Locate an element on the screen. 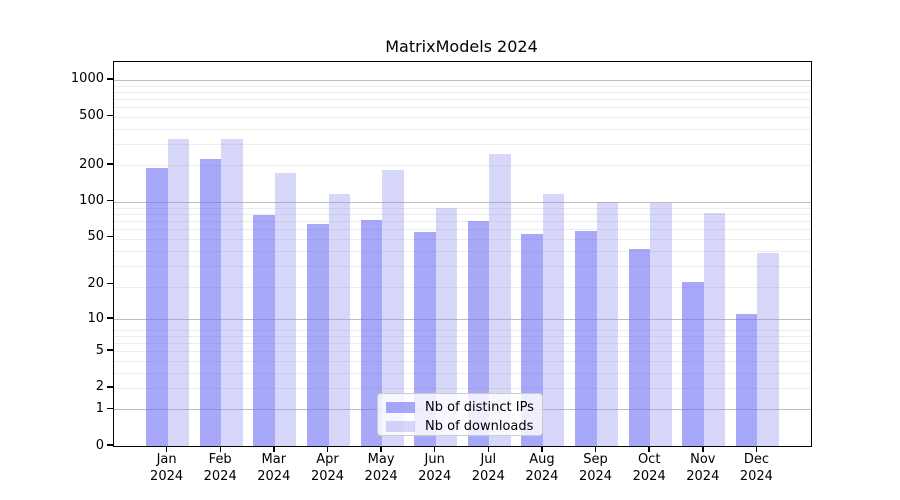  x-tick-mark-apr is located at coordinates (327, 449).